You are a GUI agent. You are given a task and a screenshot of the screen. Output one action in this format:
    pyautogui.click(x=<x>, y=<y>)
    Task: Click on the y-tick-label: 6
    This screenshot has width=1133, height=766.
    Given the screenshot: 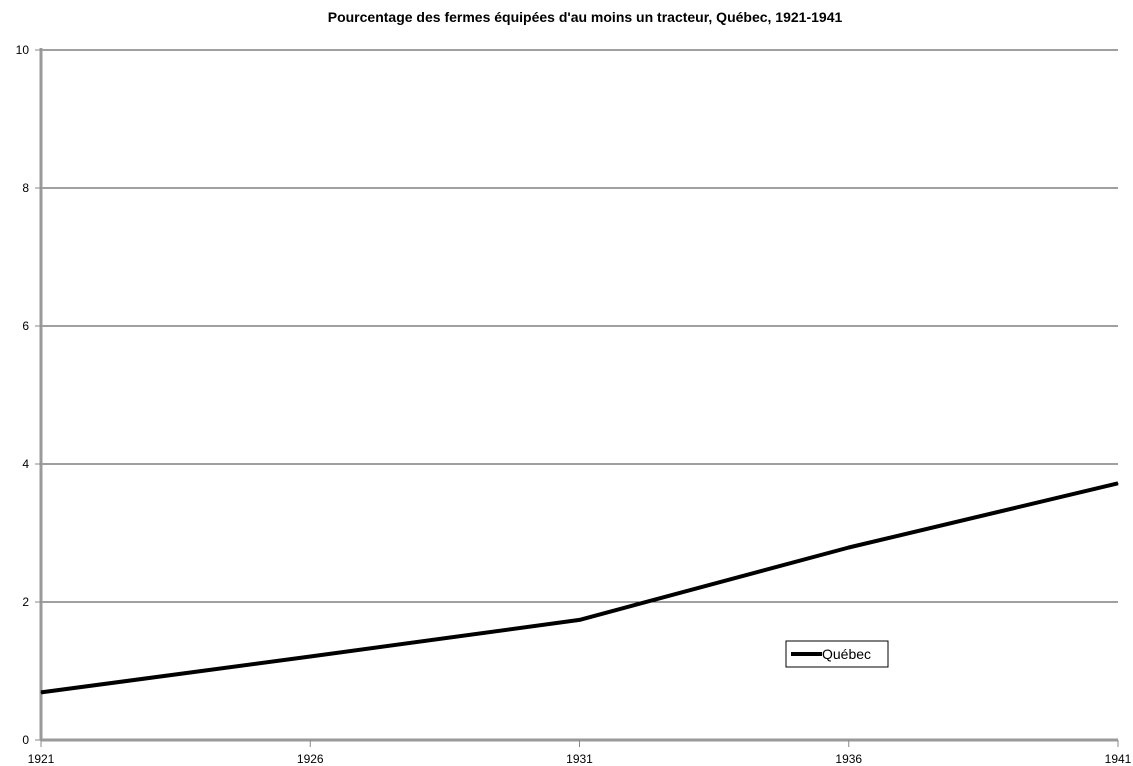 What is the action you would take?
    pyautogui.click(x=25, y=326)
    